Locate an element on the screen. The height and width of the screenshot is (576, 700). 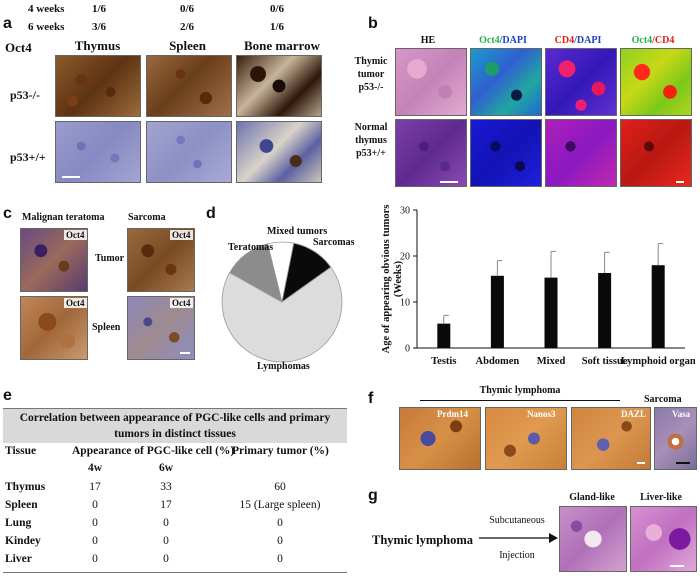
ihc-image-bone-marrow-p53-null is located at coordinates (279, 86).